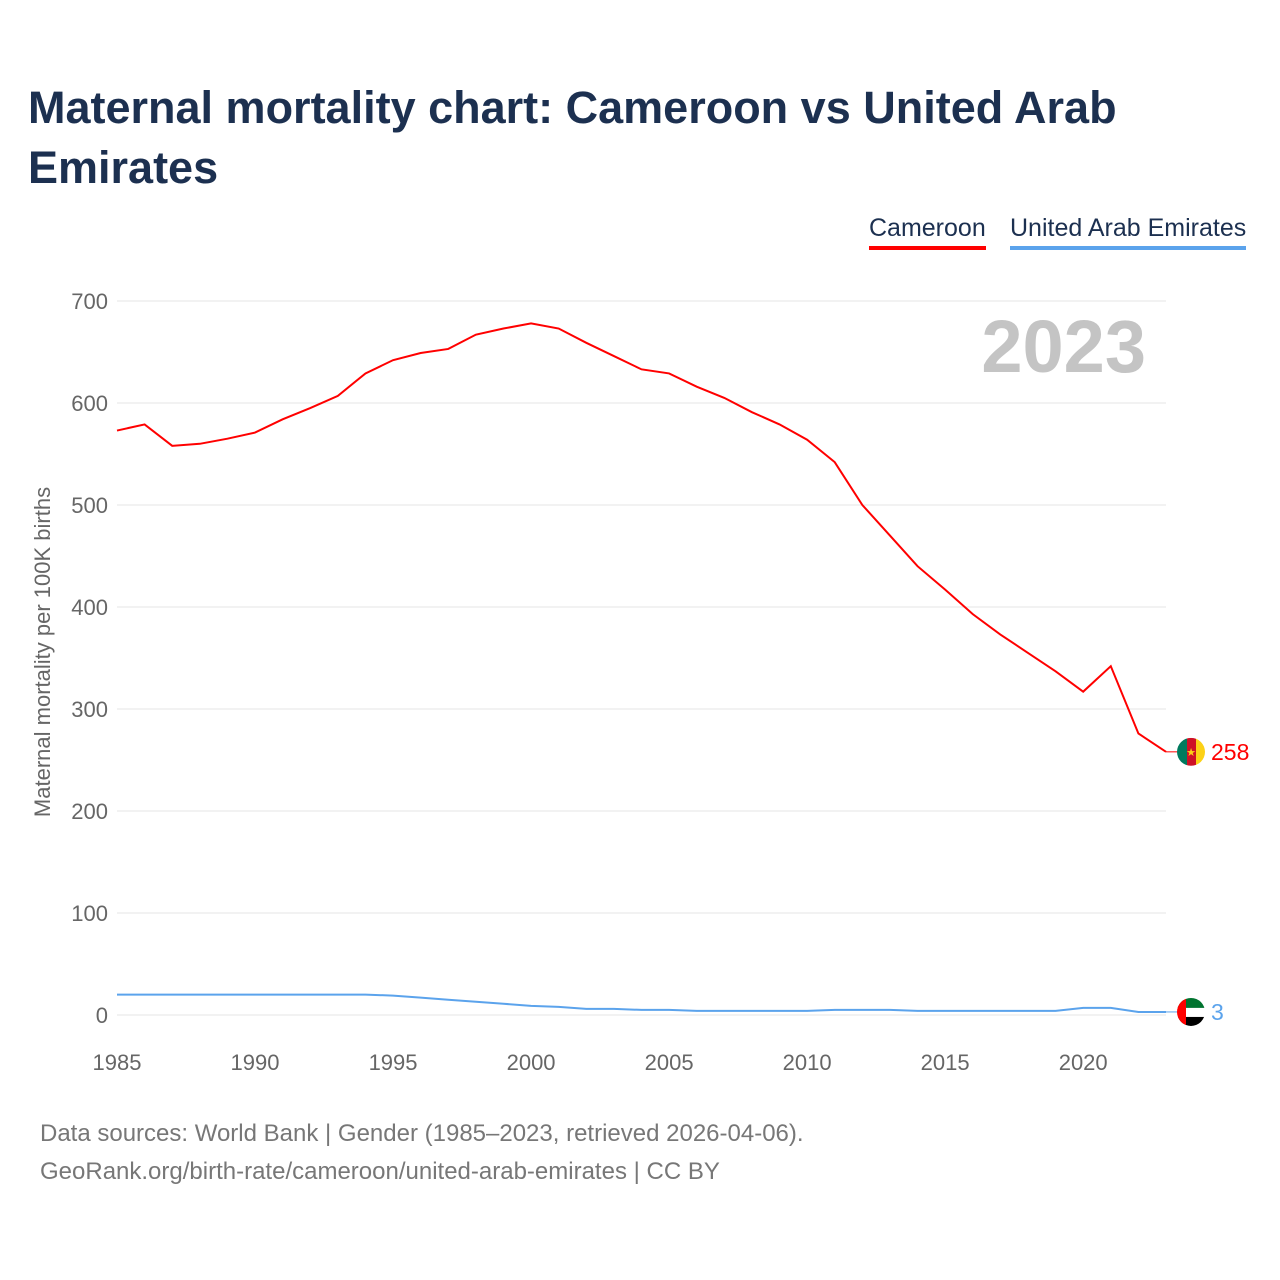 This screenshot has width=1280, height=1280. I want to click on legend-cameroon: Cameroon, so click(927, 232).